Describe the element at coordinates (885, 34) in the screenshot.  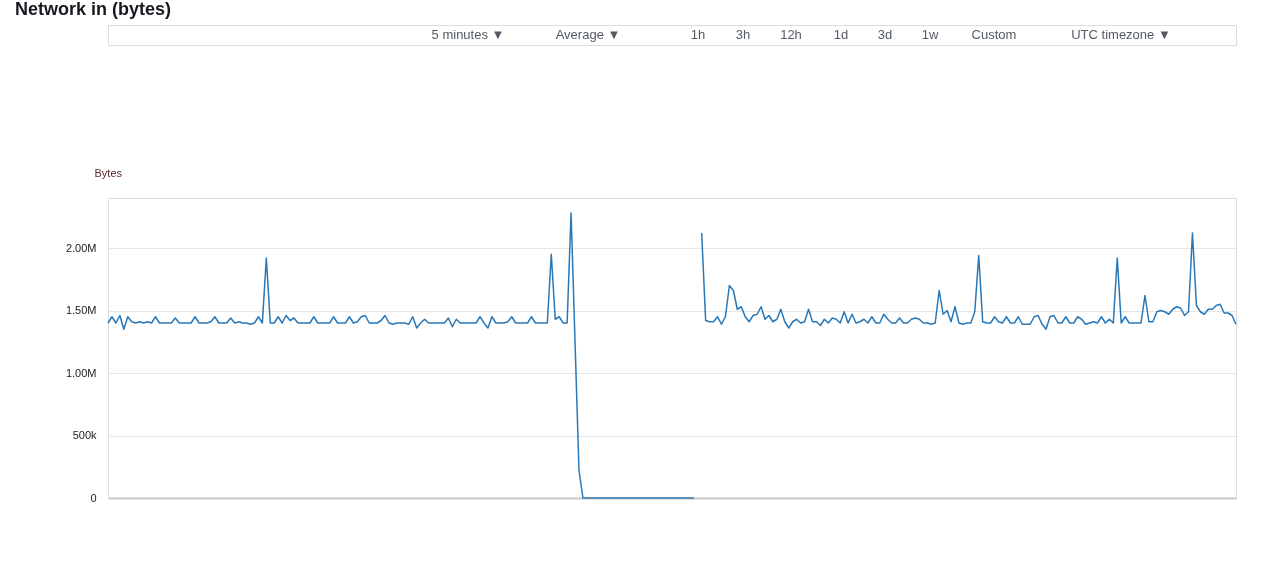
I see `text: 3d` at that location.